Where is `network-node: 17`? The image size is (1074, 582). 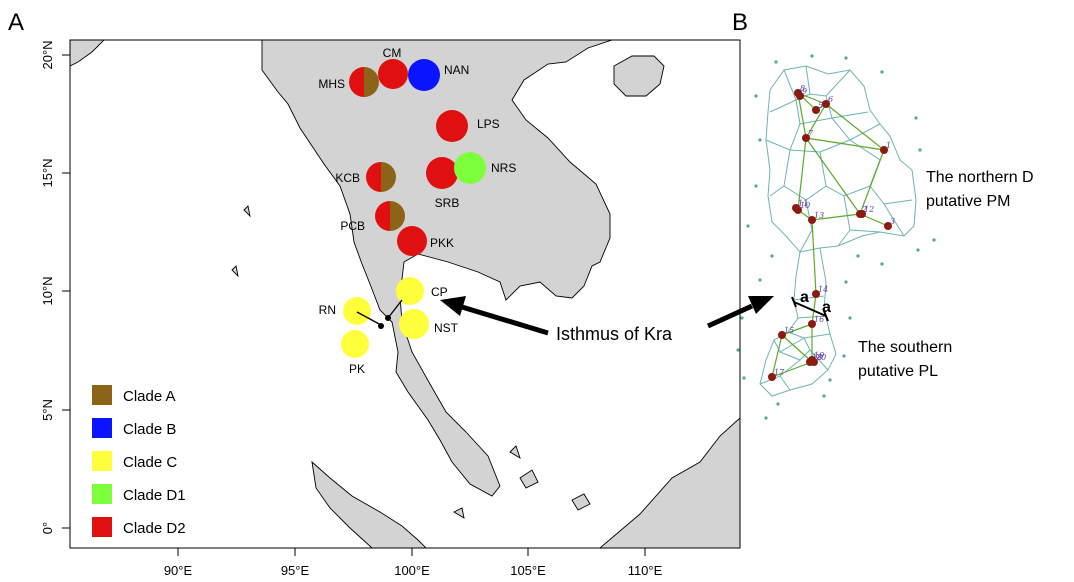 network-node: 17 is located at coordinates (776, 374).